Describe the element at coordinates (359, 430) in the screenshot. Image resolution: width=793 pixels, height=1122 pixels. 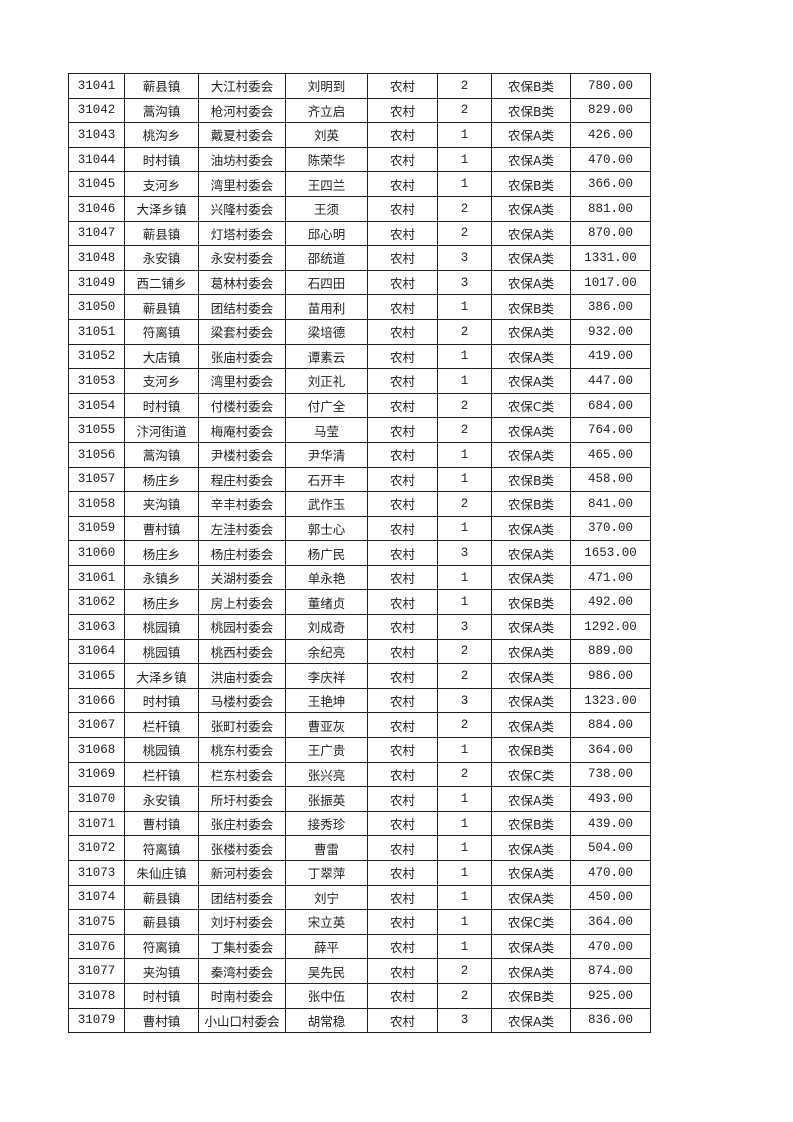
I see `table-row: 31055 汴河街道 梅庵村委会 马莹 农村 2 农保A类 764.00` at that location.